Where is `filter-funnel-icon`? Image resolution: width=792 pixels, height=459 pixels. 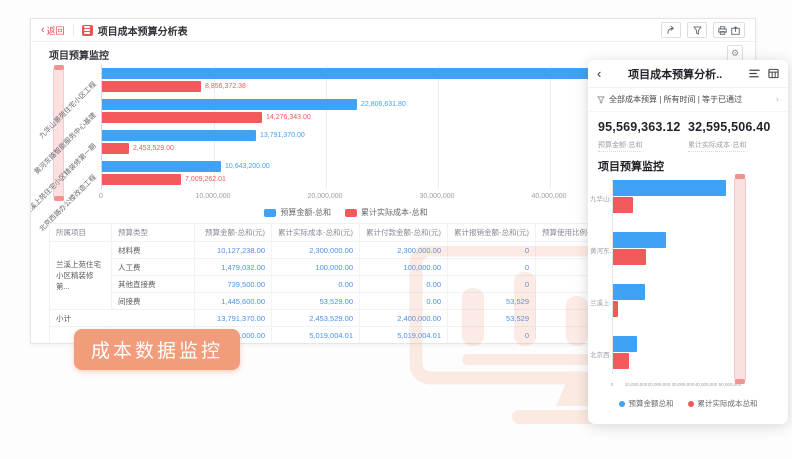
filter-funnel-icon is located at coordinates (697, 30).